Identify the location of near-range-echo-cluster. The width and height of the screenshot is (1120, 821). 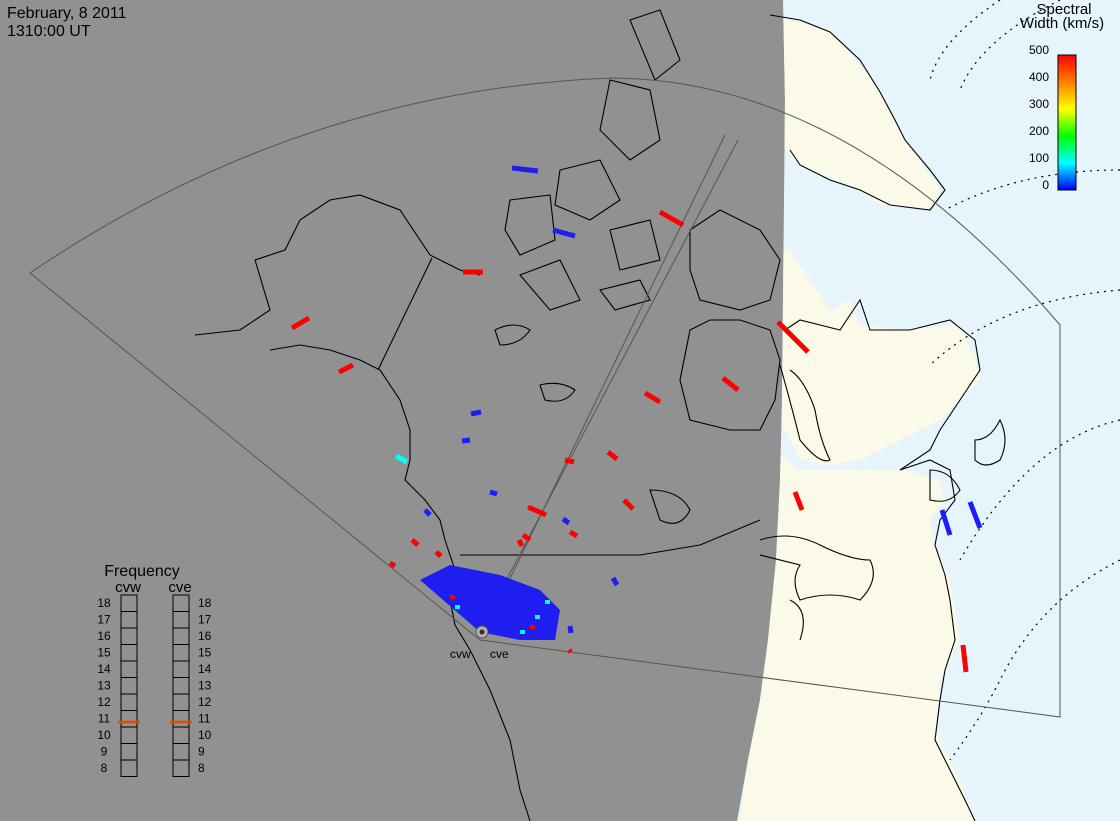
(490, 602).